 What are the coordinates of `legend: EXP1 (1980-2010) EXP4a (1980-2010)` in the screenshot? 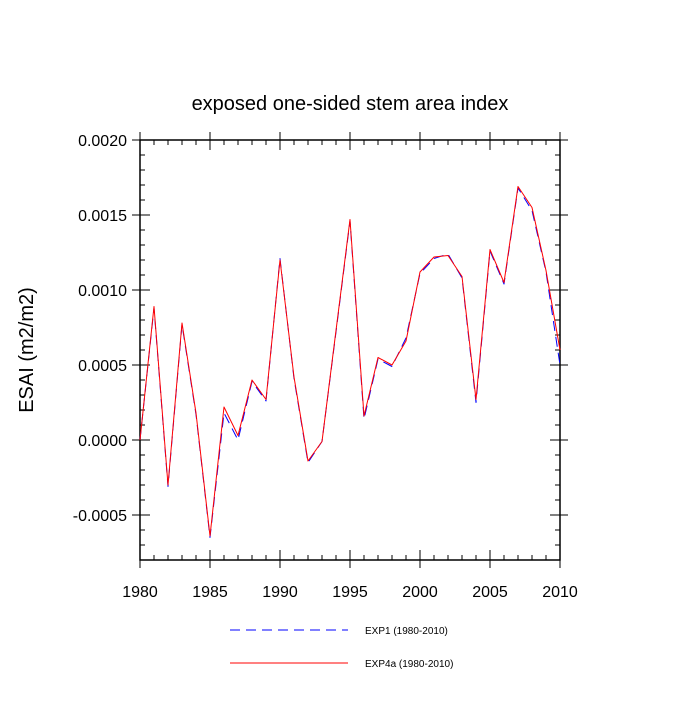 It's located at (341, 648).